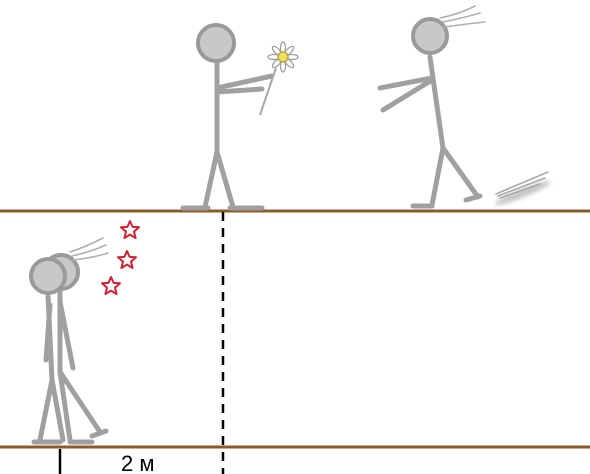 The height and width of the screenshot is (474, 590). Describe the element at coordinates (227, 135) in the screenshot. I see `figure-with-flower` at that location.